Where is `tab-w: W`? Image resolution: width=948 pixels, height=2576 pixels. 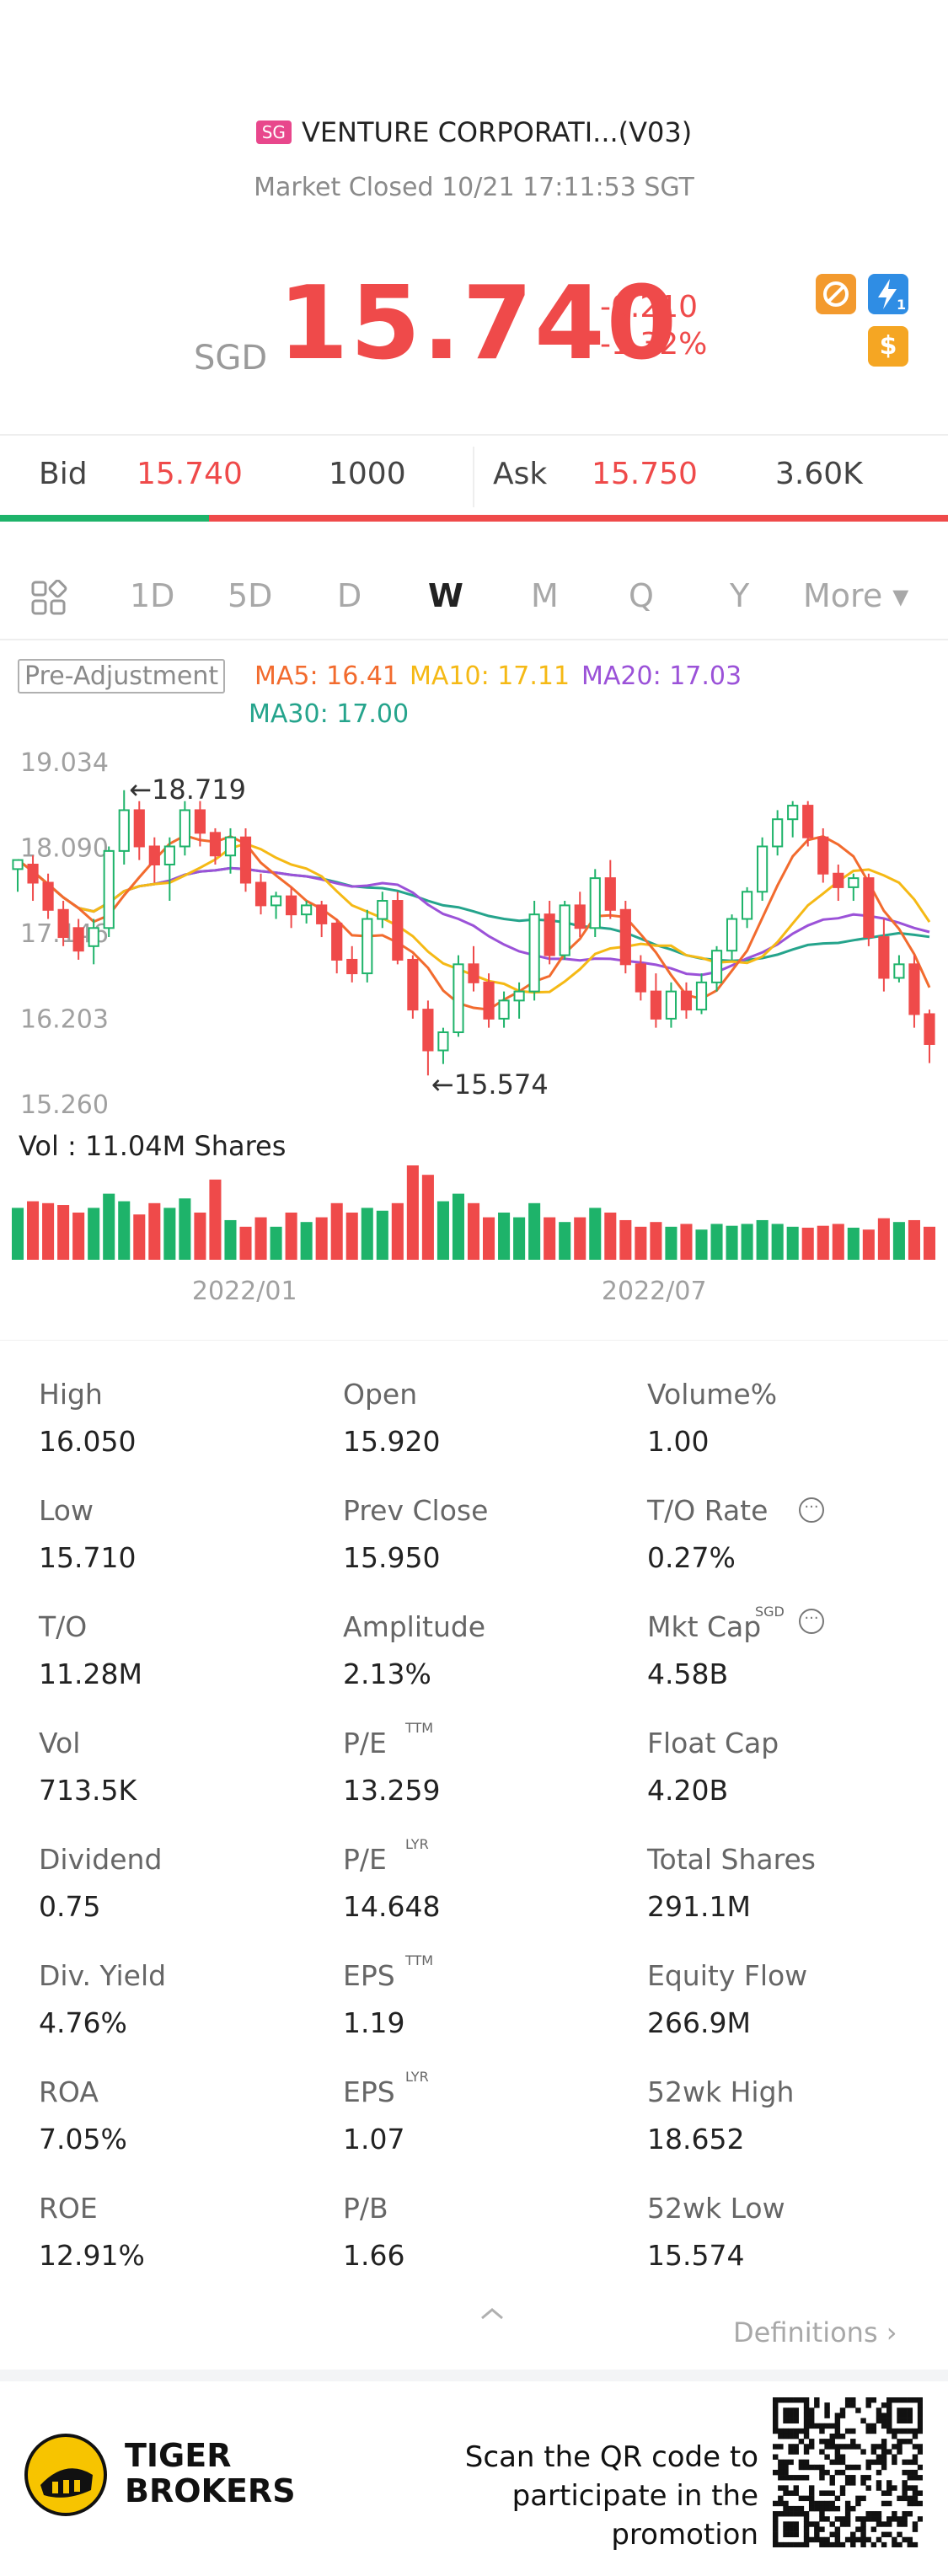
tab-w: W is located at coordinates (445, 596).